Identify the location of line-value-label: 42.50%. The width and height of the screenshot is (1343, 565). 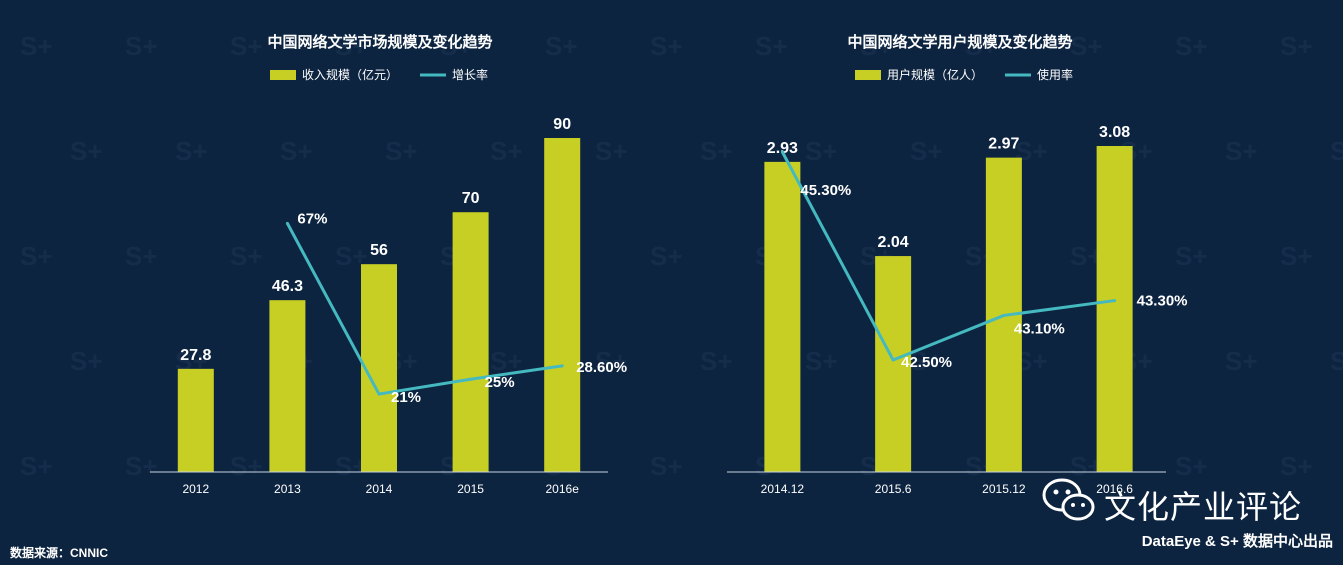
(926, 362).